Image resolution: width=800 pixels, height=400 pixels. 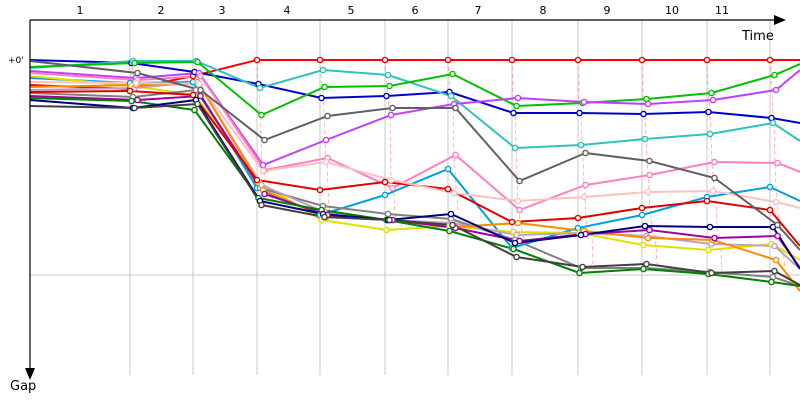 I want to click on lap-label: 11, so click(x=722, y=10).